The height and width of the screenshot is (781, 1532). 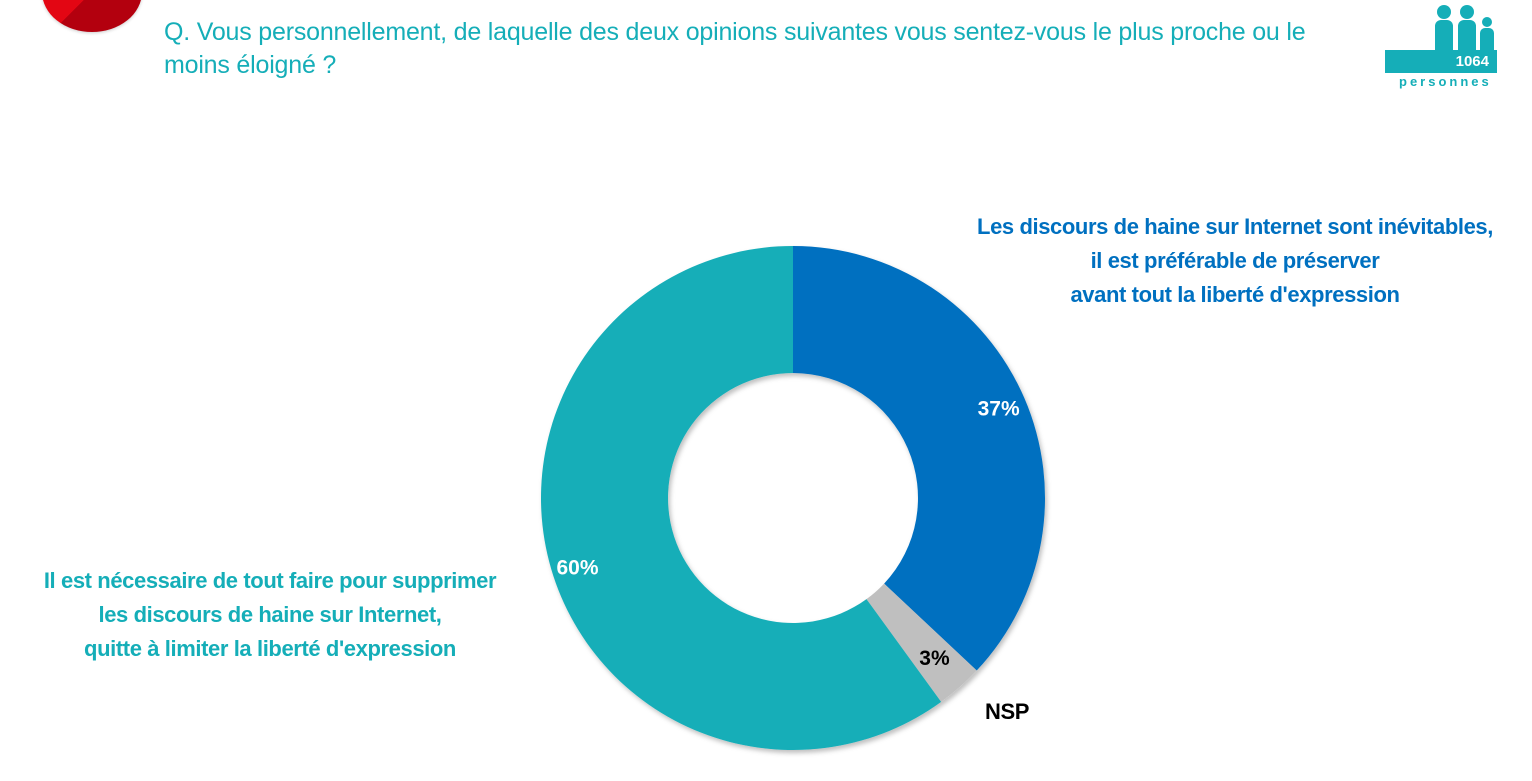 I want to click on slice-preserve-freedom, so click(x=919, y=458).